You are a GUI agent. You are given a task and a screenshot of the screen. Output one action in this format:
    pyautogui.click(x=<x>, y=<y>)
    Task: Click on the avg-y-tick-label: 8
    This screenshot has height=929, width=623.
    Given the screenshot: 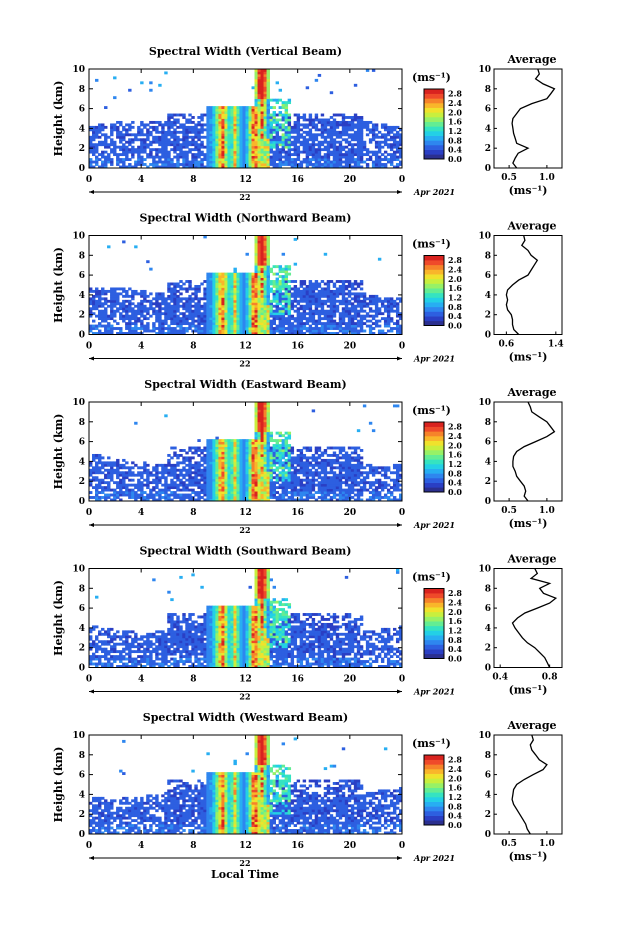 What is the action you would take?
    pyautogui.click(x=488, y=256)
    